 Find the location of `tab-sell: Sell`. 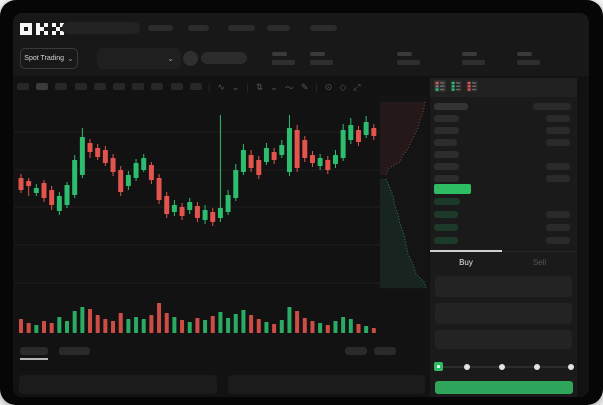

tab-sell: Sell is located at coordinates (539, 262).